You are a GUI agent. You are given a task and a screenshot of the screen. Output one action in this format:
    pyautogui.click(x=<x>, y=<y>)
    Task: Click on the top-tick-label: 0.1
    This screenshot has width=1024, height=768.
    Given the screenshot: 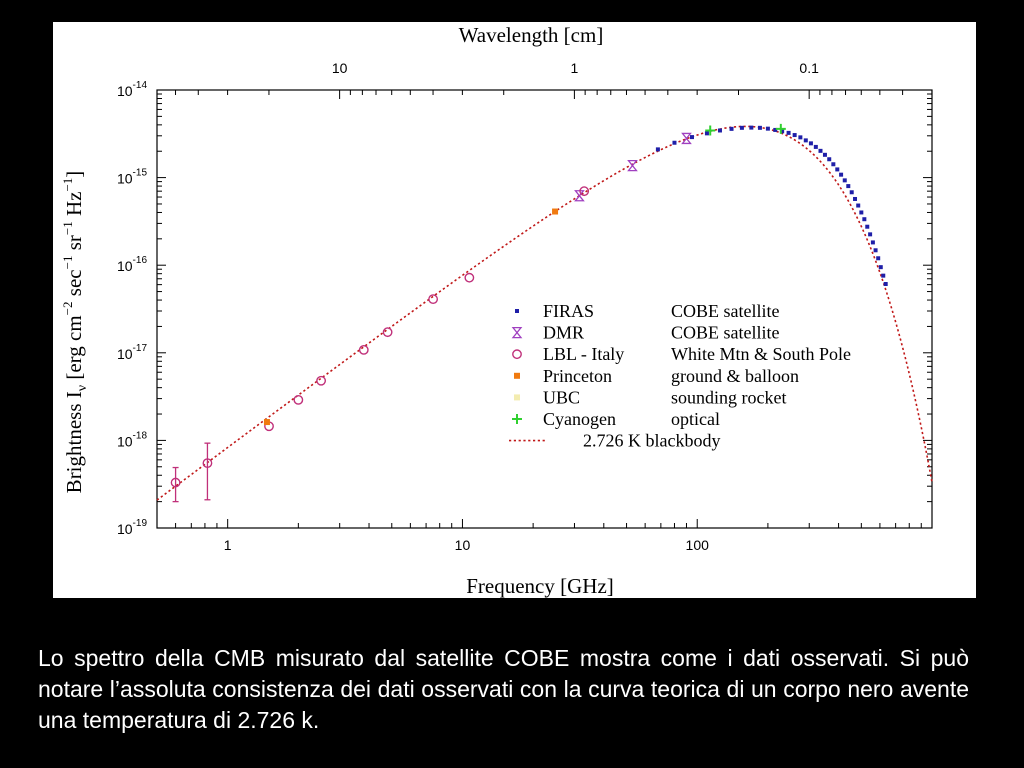 What is the action you would take?
    pyautogui.click(x=809, y=68)
    